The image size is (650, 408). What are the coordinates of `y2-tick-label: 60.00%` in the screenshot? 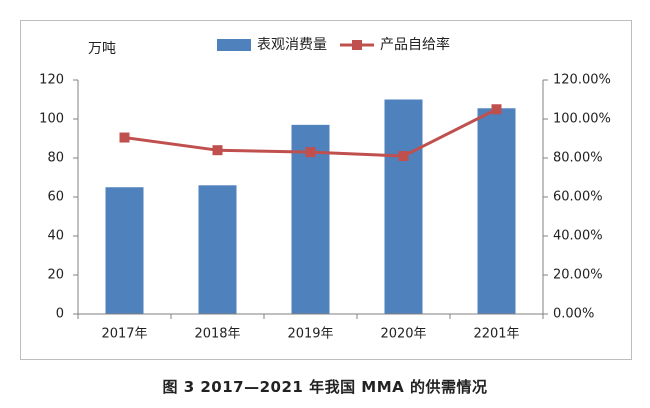 It's located at (578, 197).